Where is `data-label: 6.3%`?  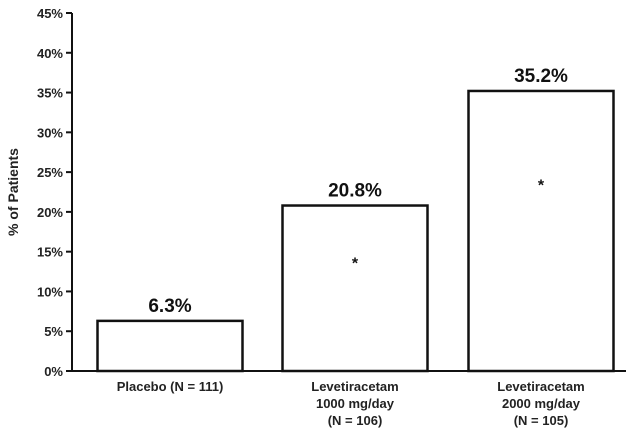 data-label: 6.3% is located at coordinates (169, 306).